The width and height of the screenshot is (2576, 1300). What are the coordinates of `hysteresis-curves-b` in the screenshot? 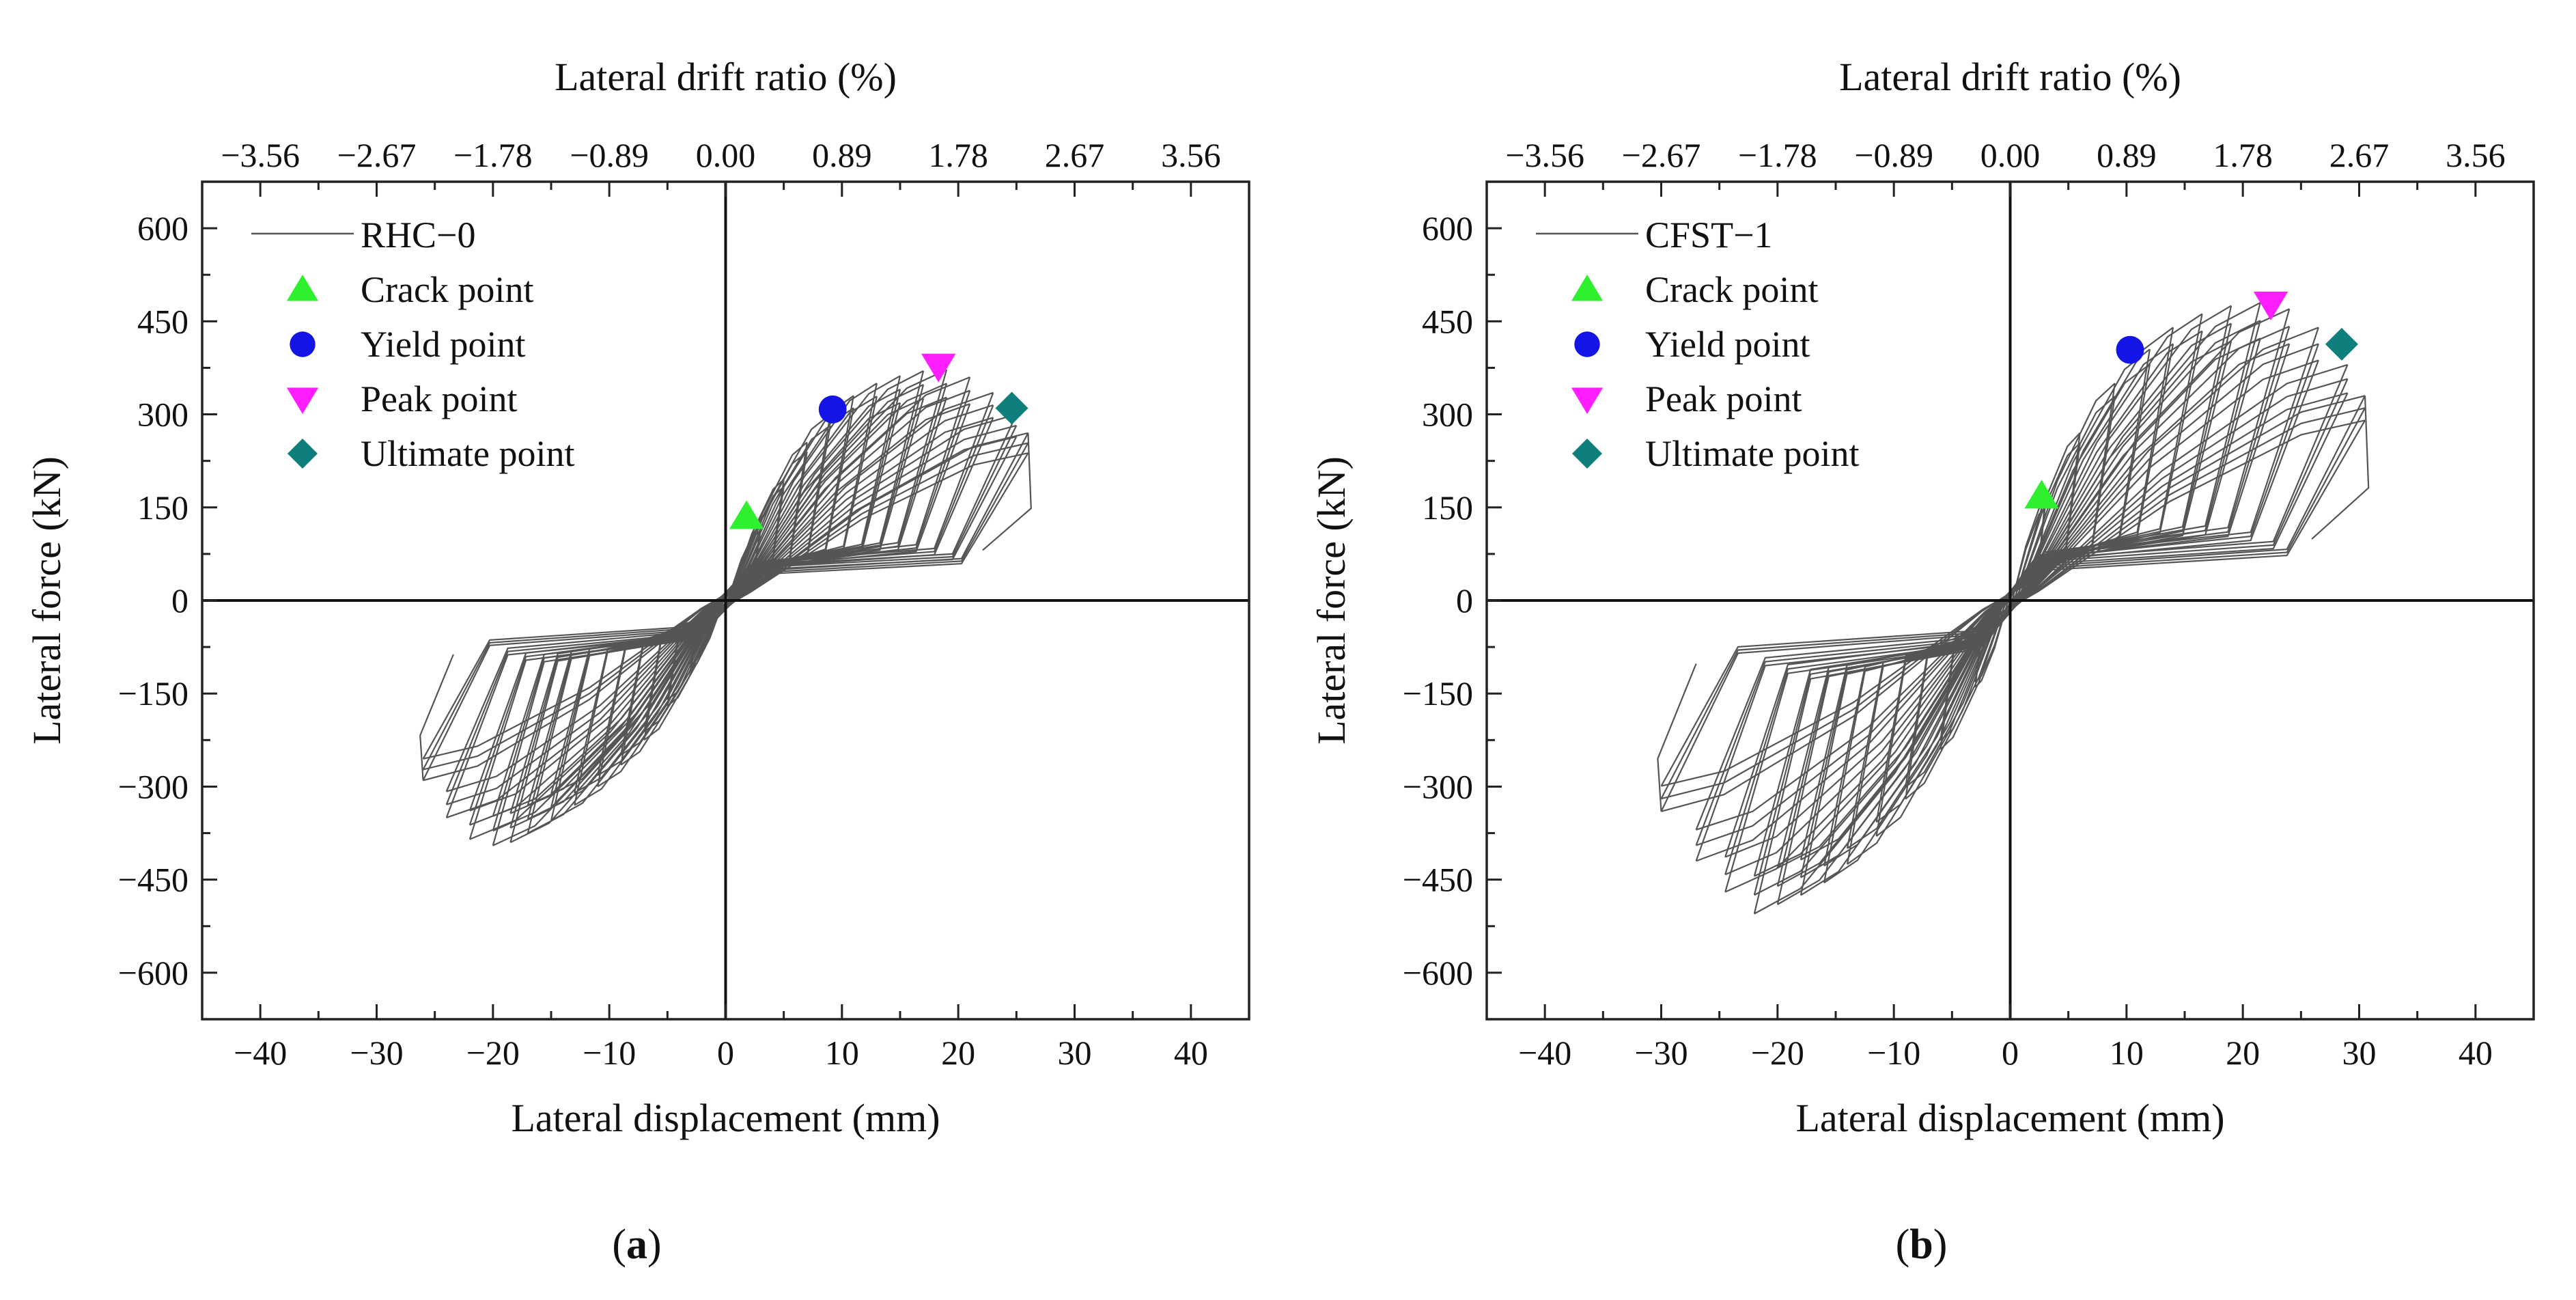 It's located at (2013, 609).